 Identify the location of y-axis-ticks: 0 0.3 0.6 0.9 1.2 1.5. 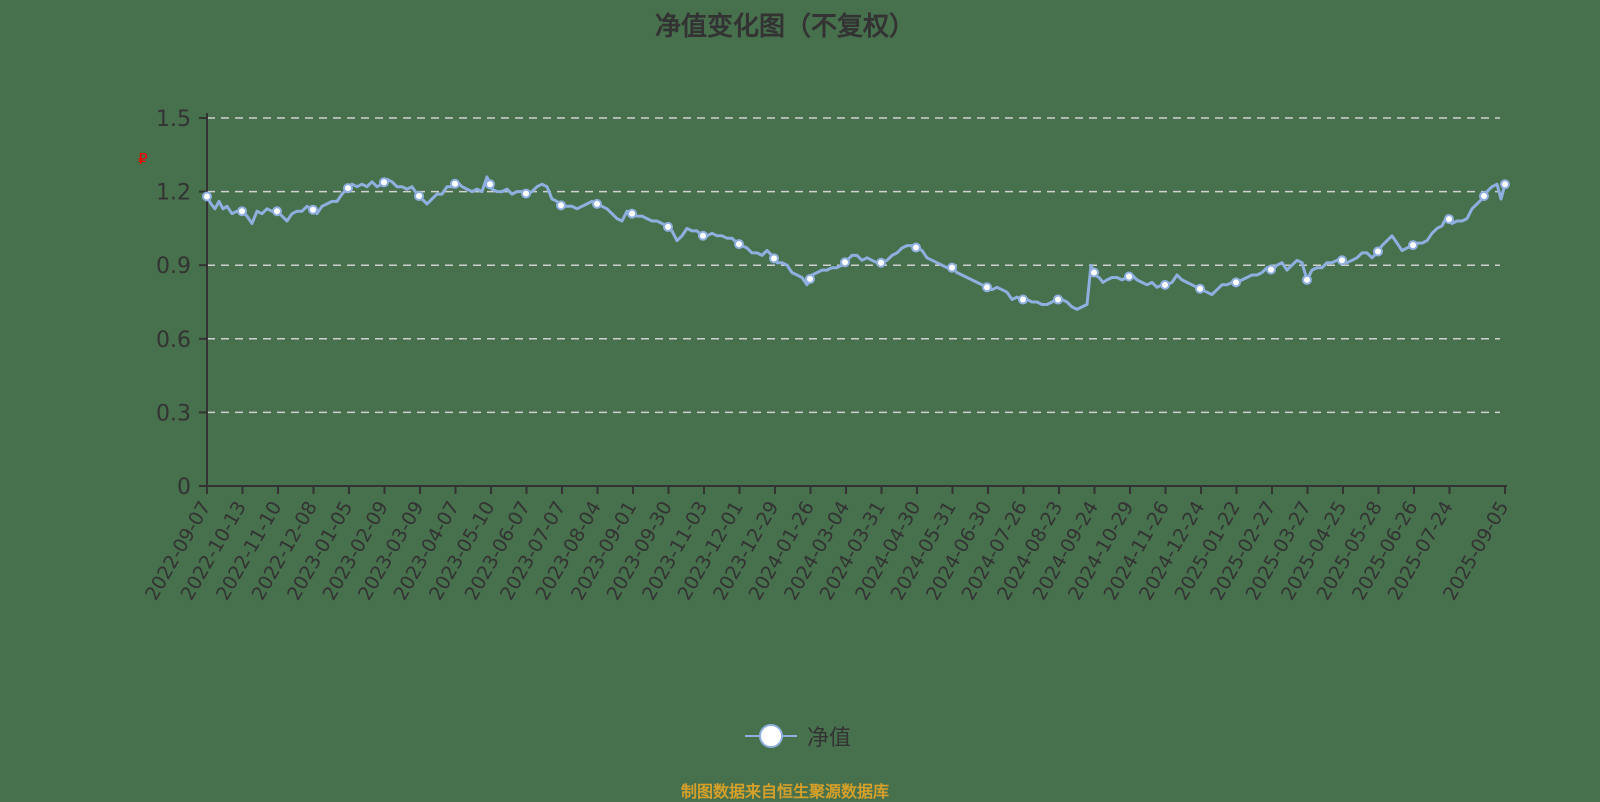
(181, 303).